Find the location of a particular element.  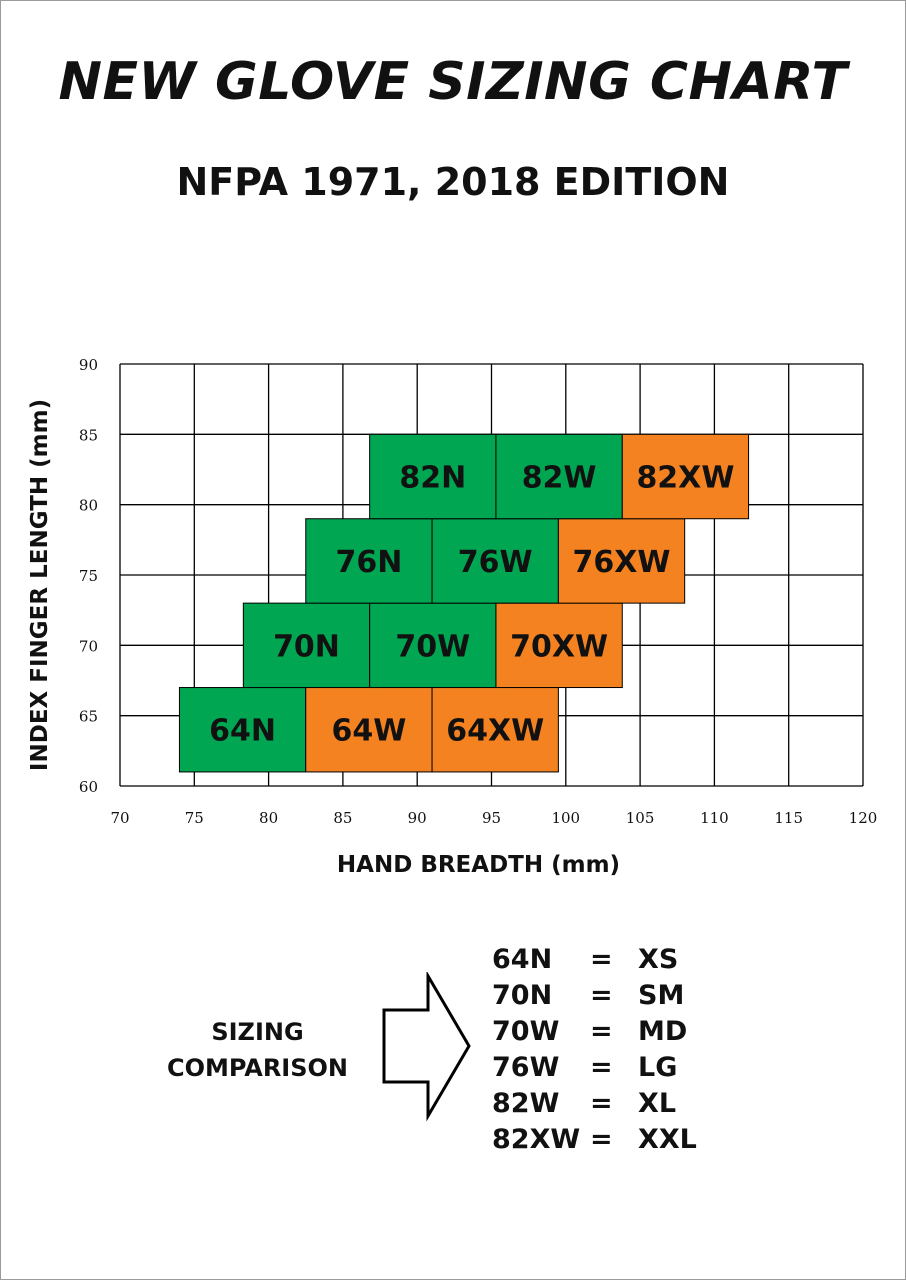

size-cell-label: 70W is located at coordinates (432, 646).